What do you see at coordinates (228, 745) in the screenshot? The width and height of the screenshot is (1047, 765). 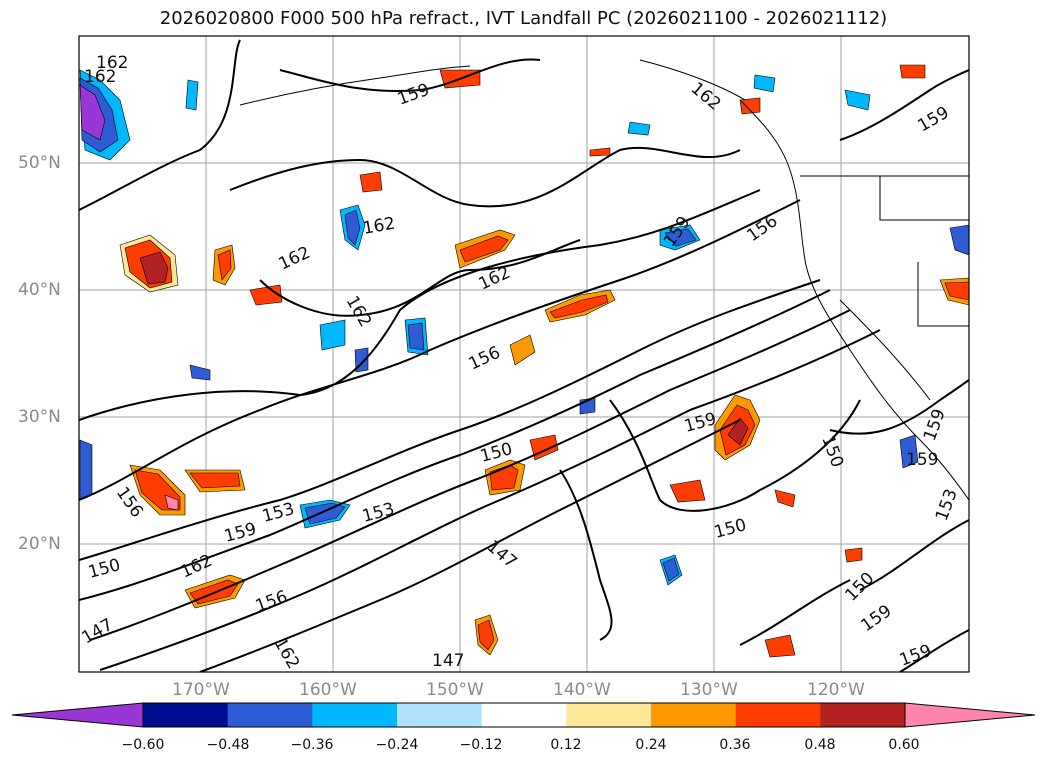 I see `colorbar-tick-label: −0.48` at bounding box center [228, 745].